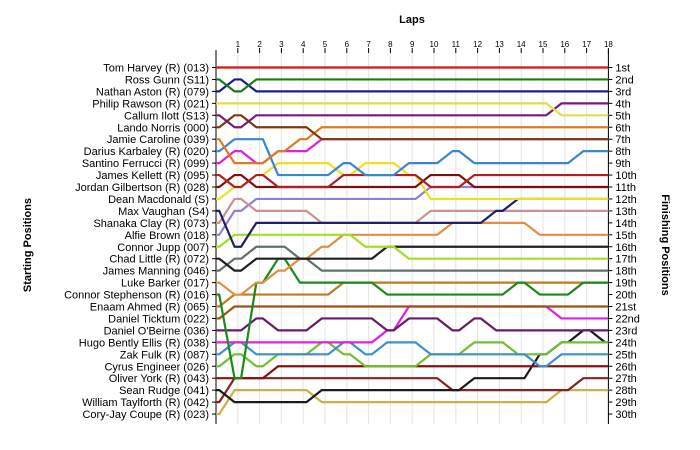 Image resolution: width=700 pixels, height=450 pixels. What do you see at coordinates (424, 46) in the screenshot?
I see `lap-axis: 1 2 3 4 5 6 7 8 9 10 11 12 13 14 15 16 17 18` at bounding box center [424, 46].